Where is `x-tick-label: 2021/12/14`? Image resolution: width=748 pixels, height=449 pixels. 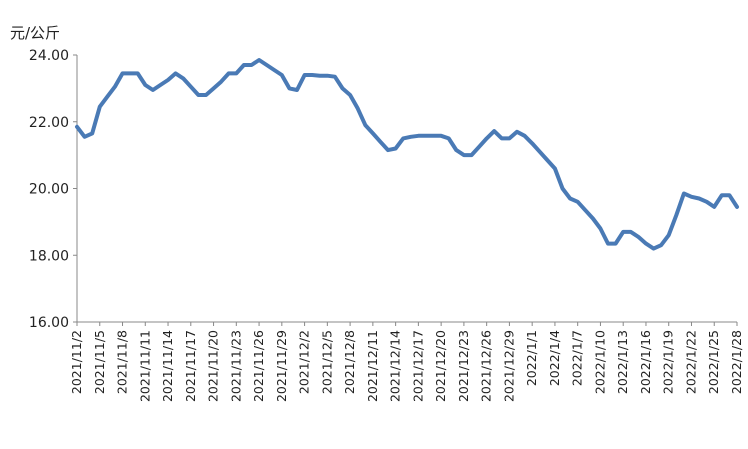
x-tick-label: 2021/12/14 is located at coordinates (395, 366).